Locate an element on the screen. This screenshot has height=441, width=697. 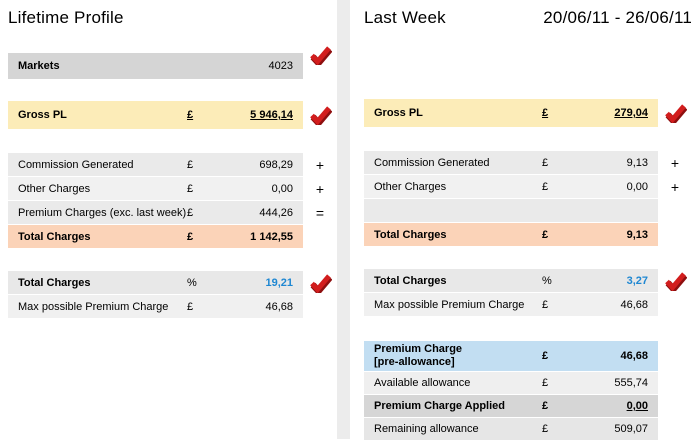
table-row-empty is located at coordinates (530, 211).